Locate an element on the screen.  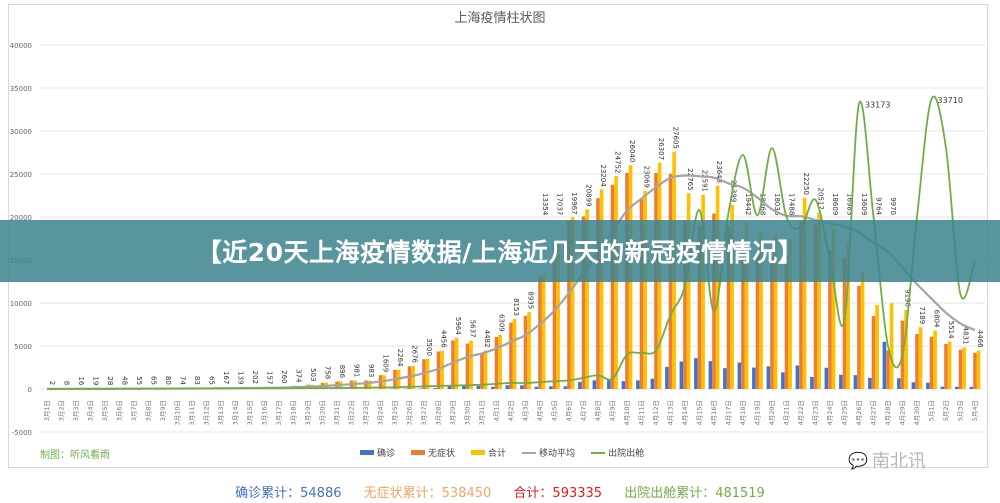
data-label: 8153 is located at coordinates (516, 307).